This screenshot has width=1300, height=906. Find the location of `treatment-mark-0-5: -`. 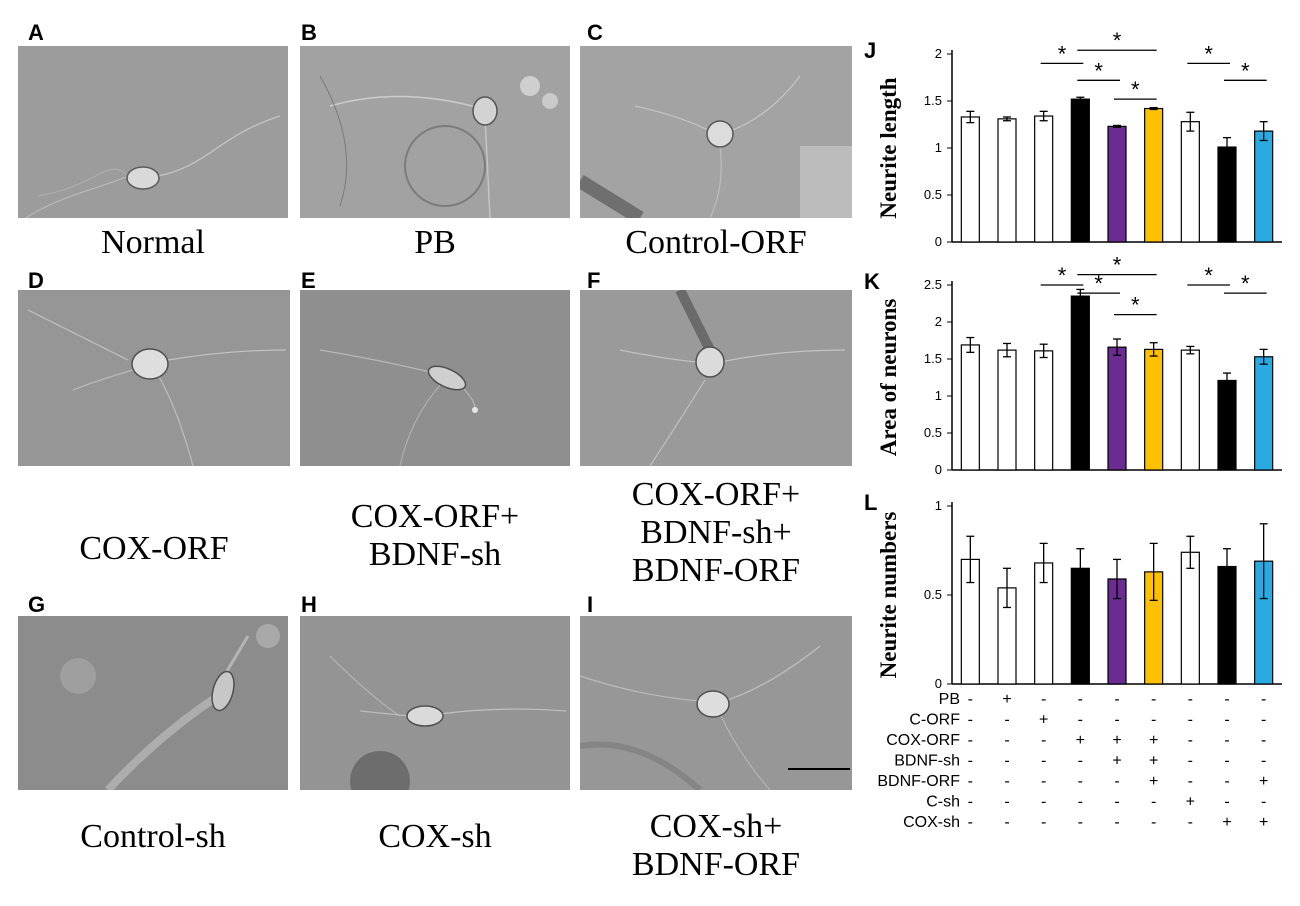

treatment-mark-0-5: - is located at coordinates (1153, 699).